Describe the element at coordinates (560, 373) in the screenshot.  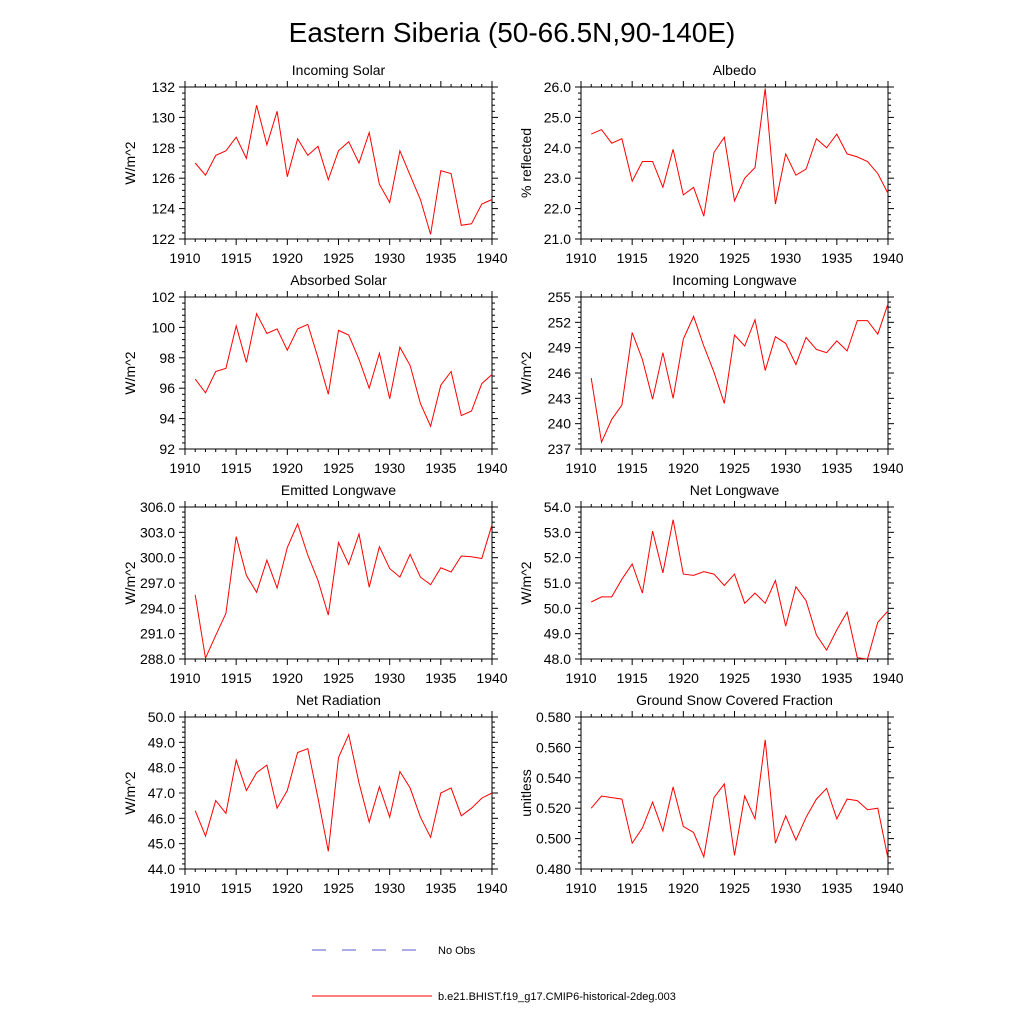
I see `y-tick-label: 246` at that location.